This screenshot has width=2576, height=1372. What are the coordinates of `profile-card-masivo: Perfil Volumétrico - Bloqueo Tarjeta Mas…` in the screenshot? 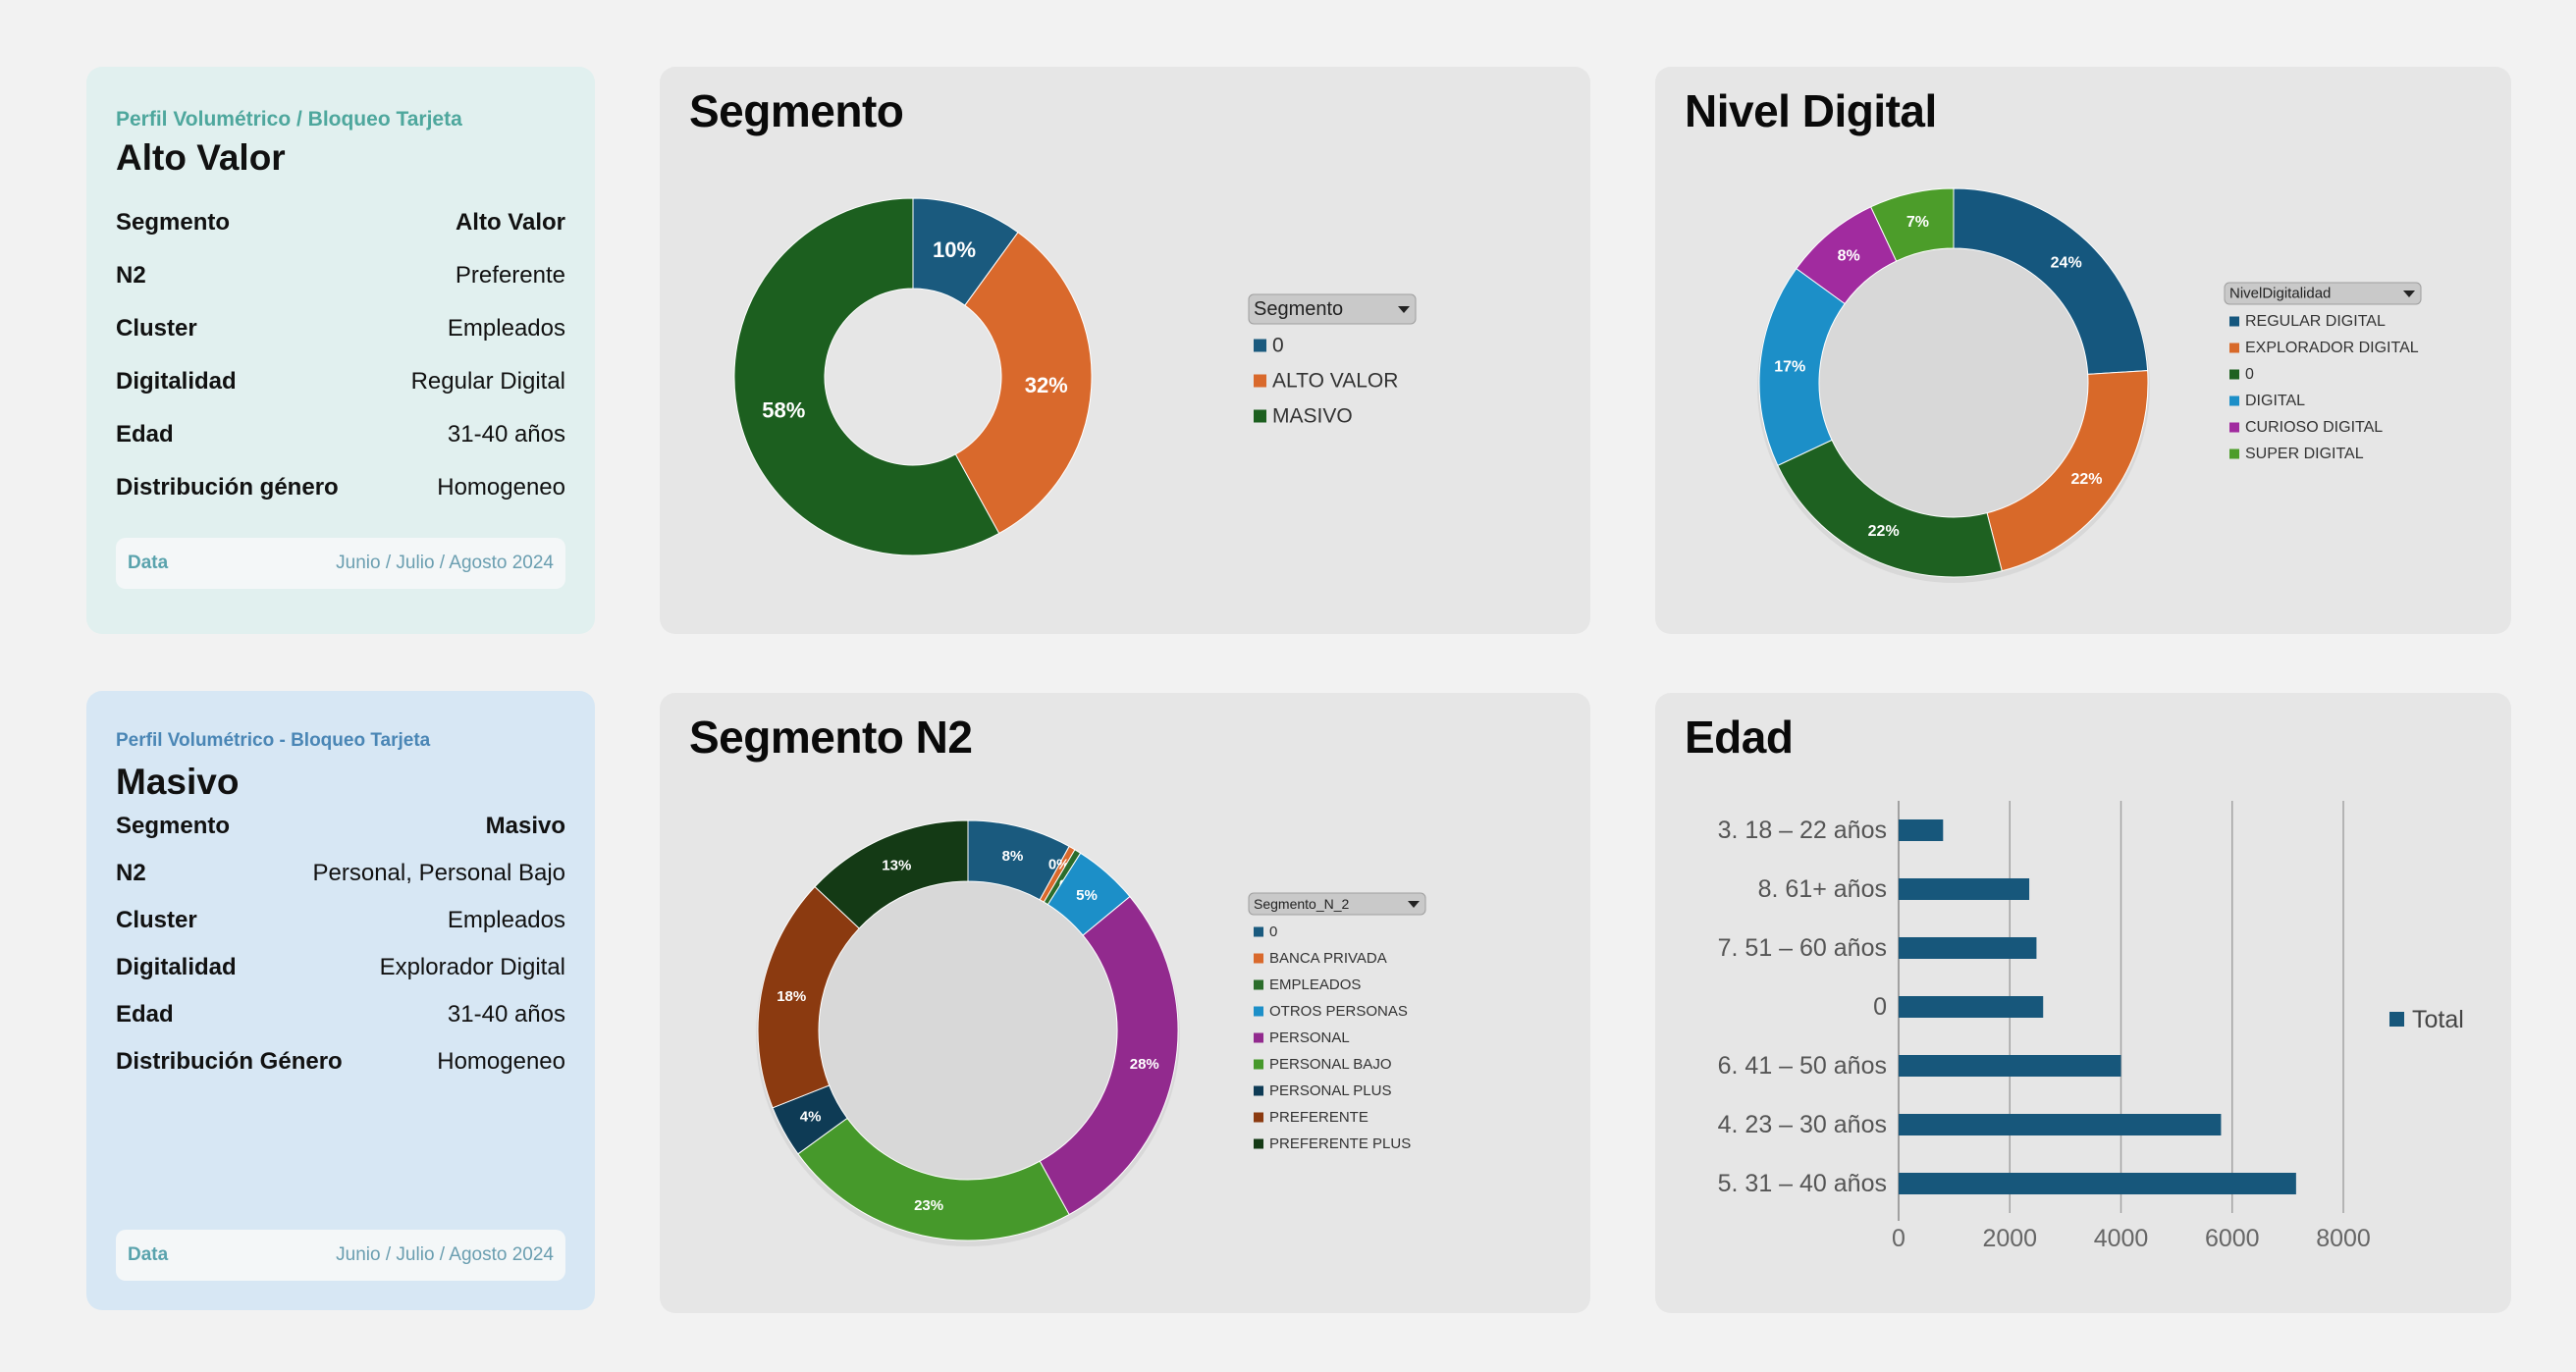 It's located at (340, 1000).